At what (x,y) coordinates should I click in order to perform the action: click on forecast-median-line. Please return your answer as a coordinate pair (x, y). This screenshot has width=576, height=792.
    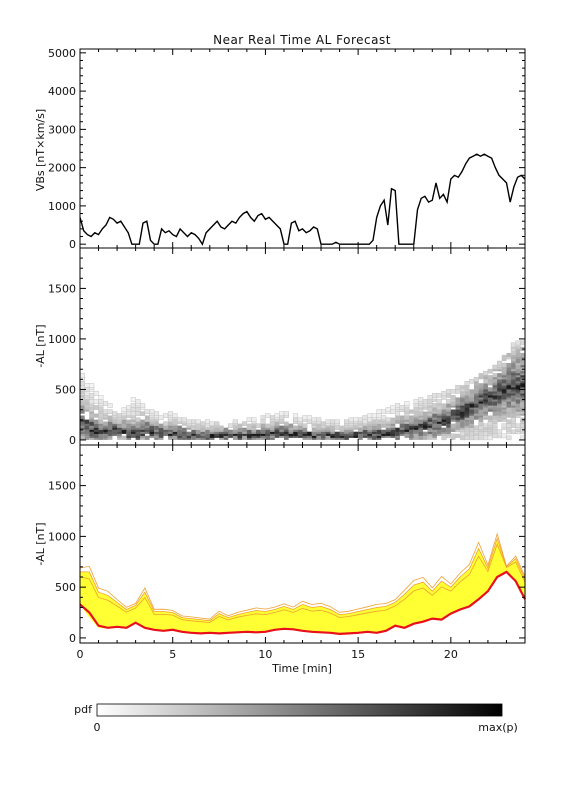
    Looking at the image, I should click on (302, 603).